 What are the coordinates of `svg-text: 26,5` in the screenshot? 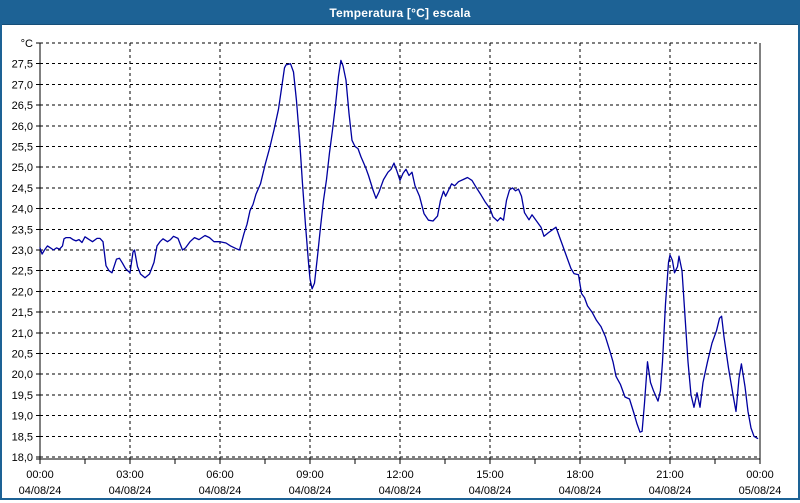 It's located at (22, 106).